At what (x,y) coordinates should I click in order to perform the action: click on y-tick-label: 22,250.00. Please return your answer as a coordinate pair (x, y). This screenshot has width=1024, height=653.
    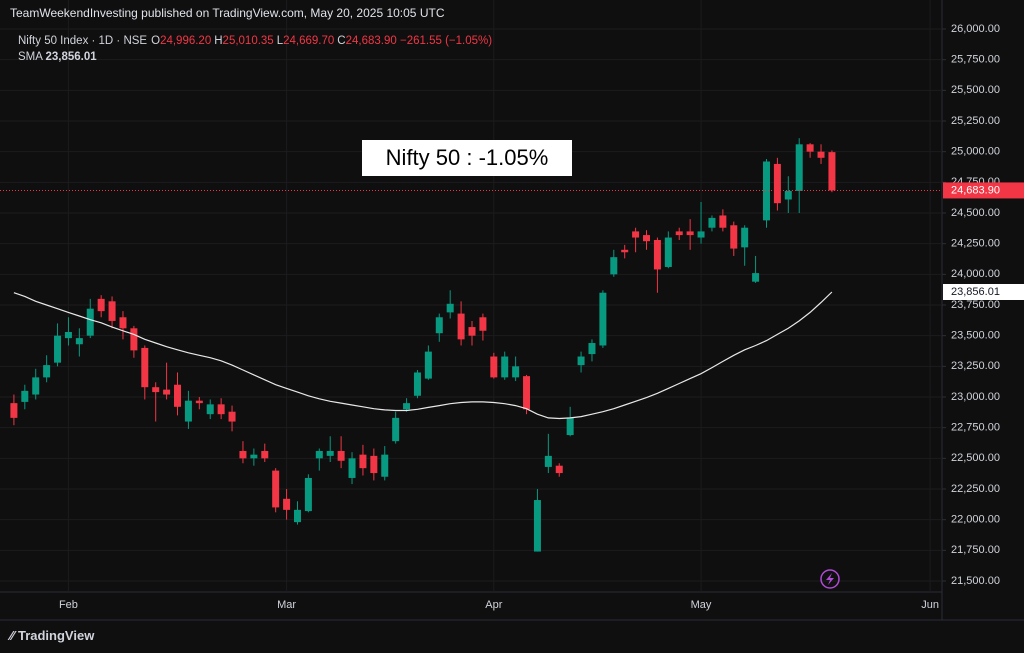
    Looking at the image, I should click on (975, 489).